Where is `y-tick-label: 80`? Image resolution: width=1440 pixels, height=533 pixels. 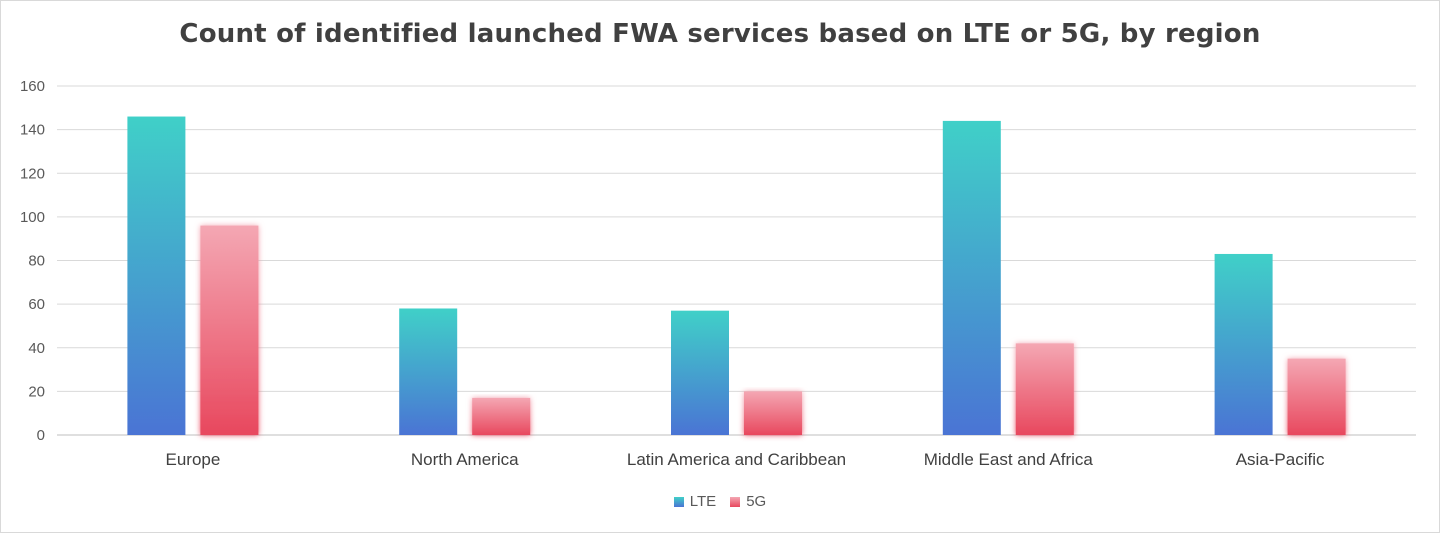 y-tick-label: 80 is located at coordinates (36, 261).